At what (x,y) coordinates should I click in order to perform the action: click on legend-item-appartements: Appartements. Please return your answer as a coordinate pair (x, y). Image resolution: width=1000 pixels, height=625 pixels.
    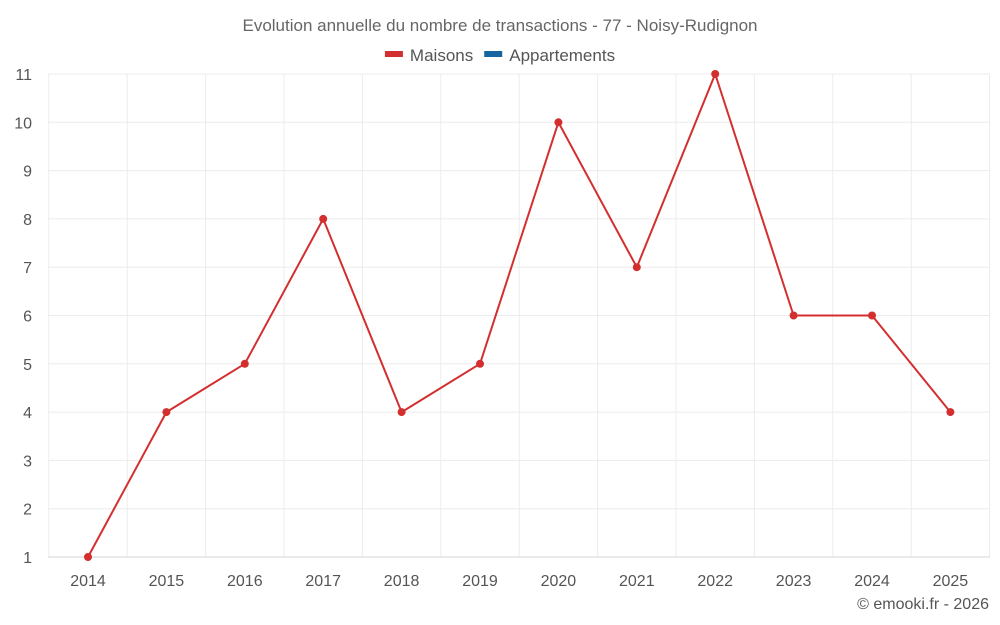
    Looking at the image, I should click on (549, 55).